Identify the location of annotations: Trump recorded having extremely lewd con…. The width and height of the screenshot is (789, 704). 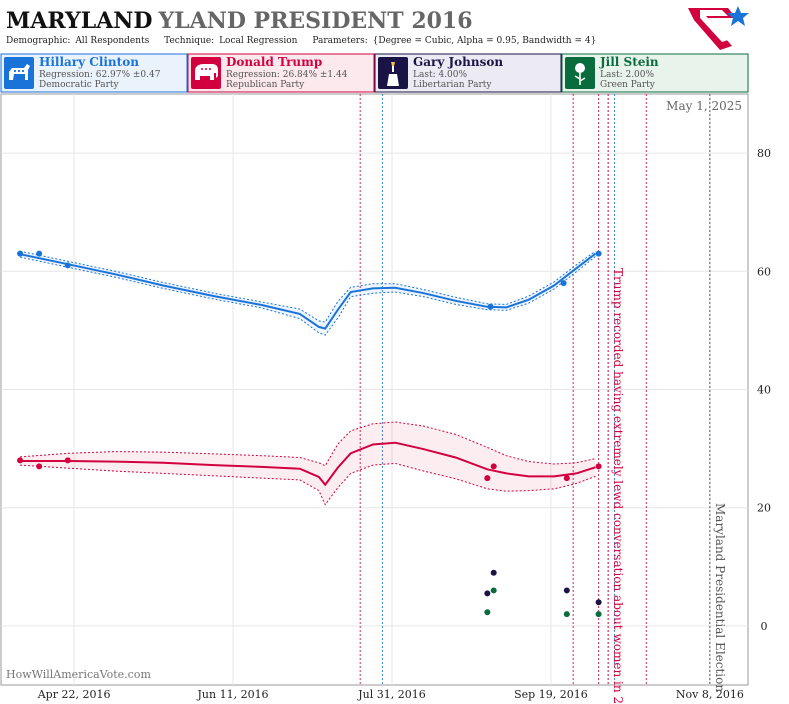
(669, 486).